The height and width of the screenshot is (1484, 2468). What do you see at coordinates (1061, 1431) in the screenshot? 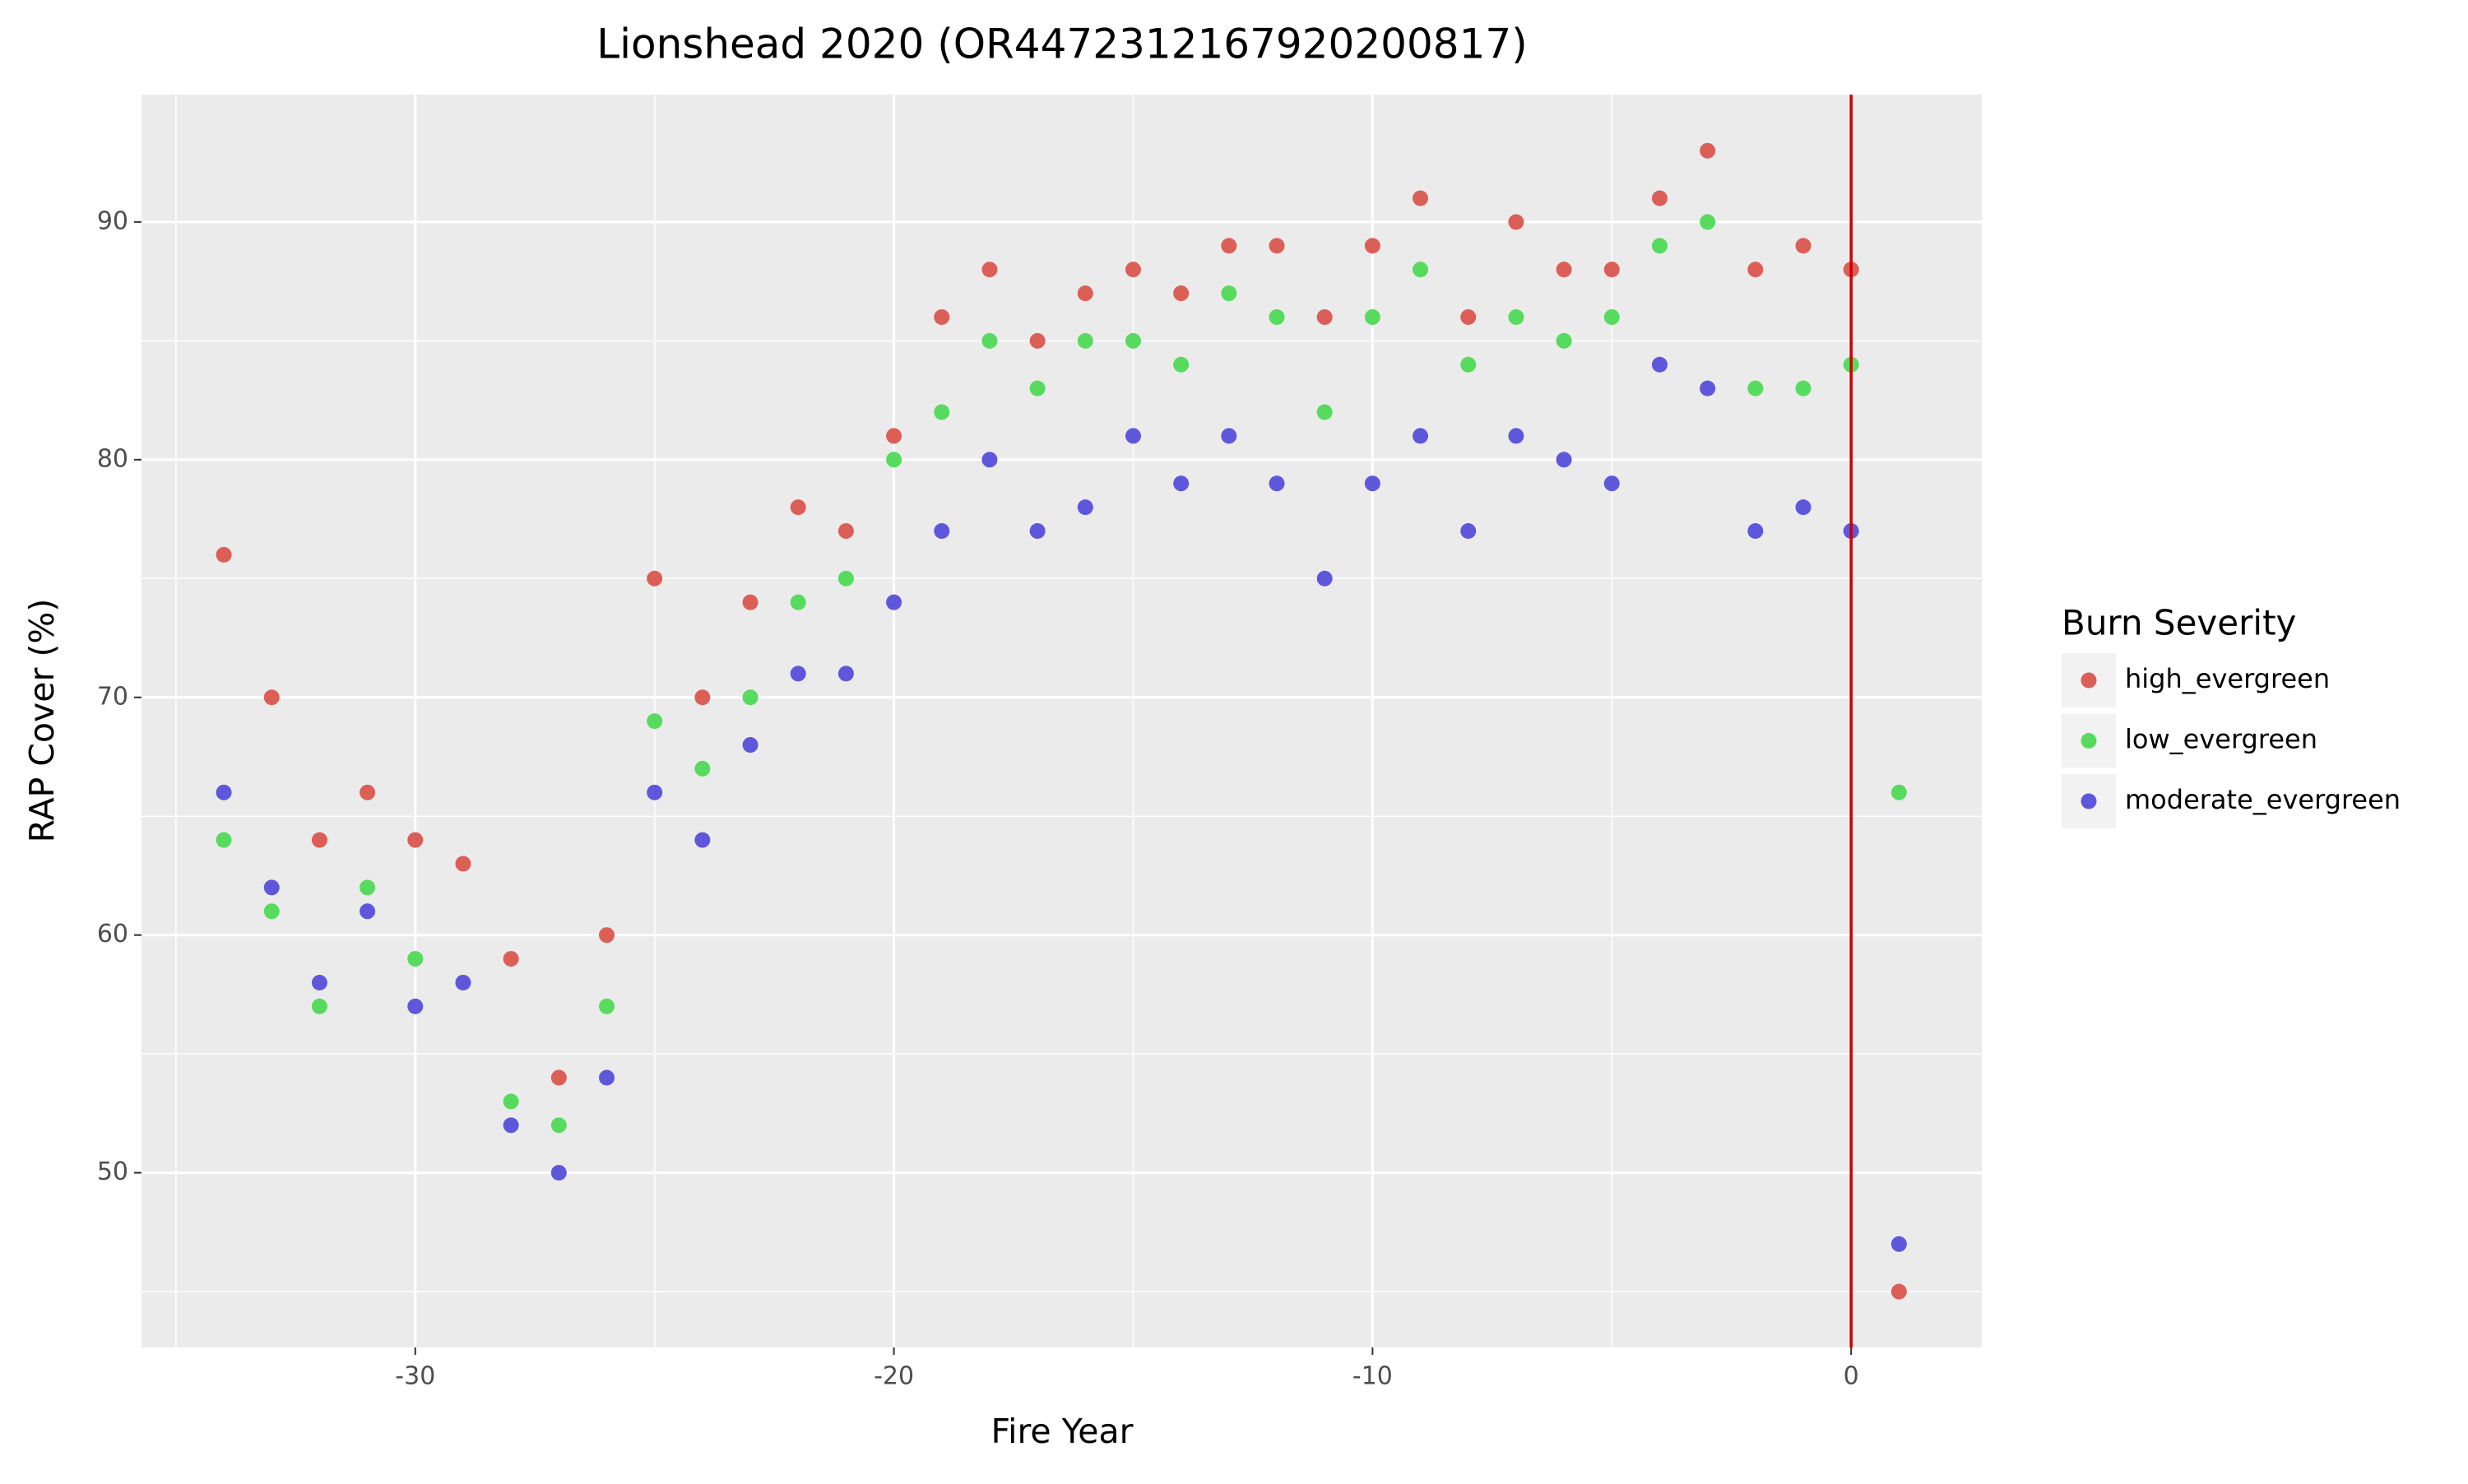
I see `x-axis-label: Fire Year` at bounding box center [1061, 1431].